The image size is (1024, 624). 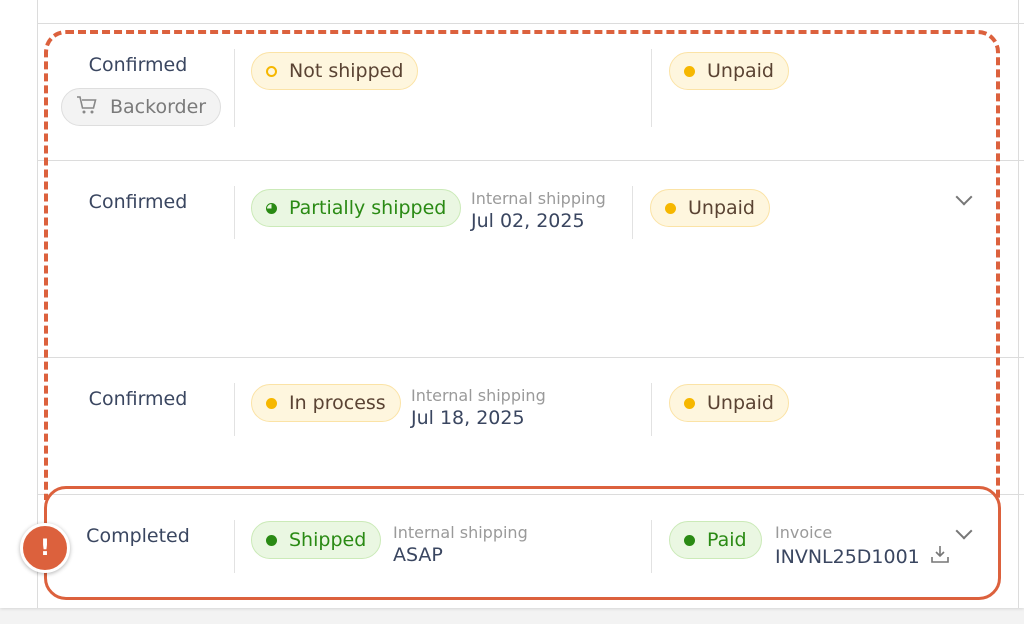 What do you see at coordinates (804, 532) in the screenshot?
I see `invoice-label: Invoice` at bounding box center [804, 532].